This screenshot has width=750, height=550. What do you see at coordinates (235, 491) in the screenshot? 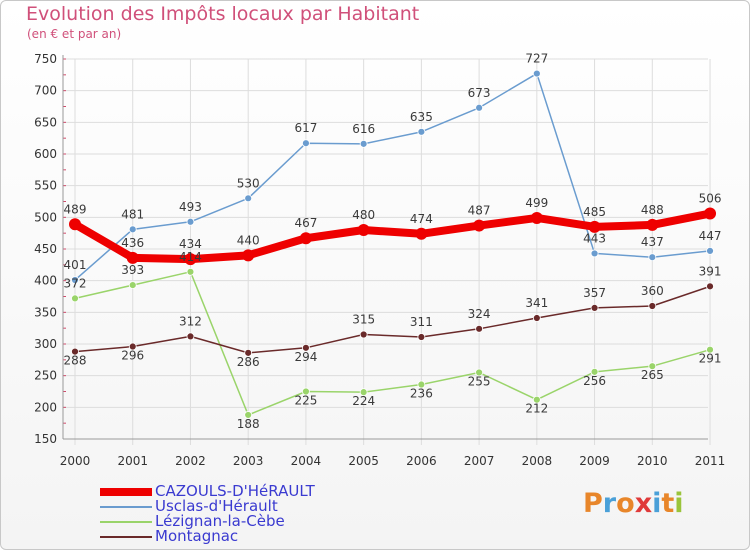
I see `legend-label: CAZOULS-D'HéRAULT` at bounding box center [235, 491].